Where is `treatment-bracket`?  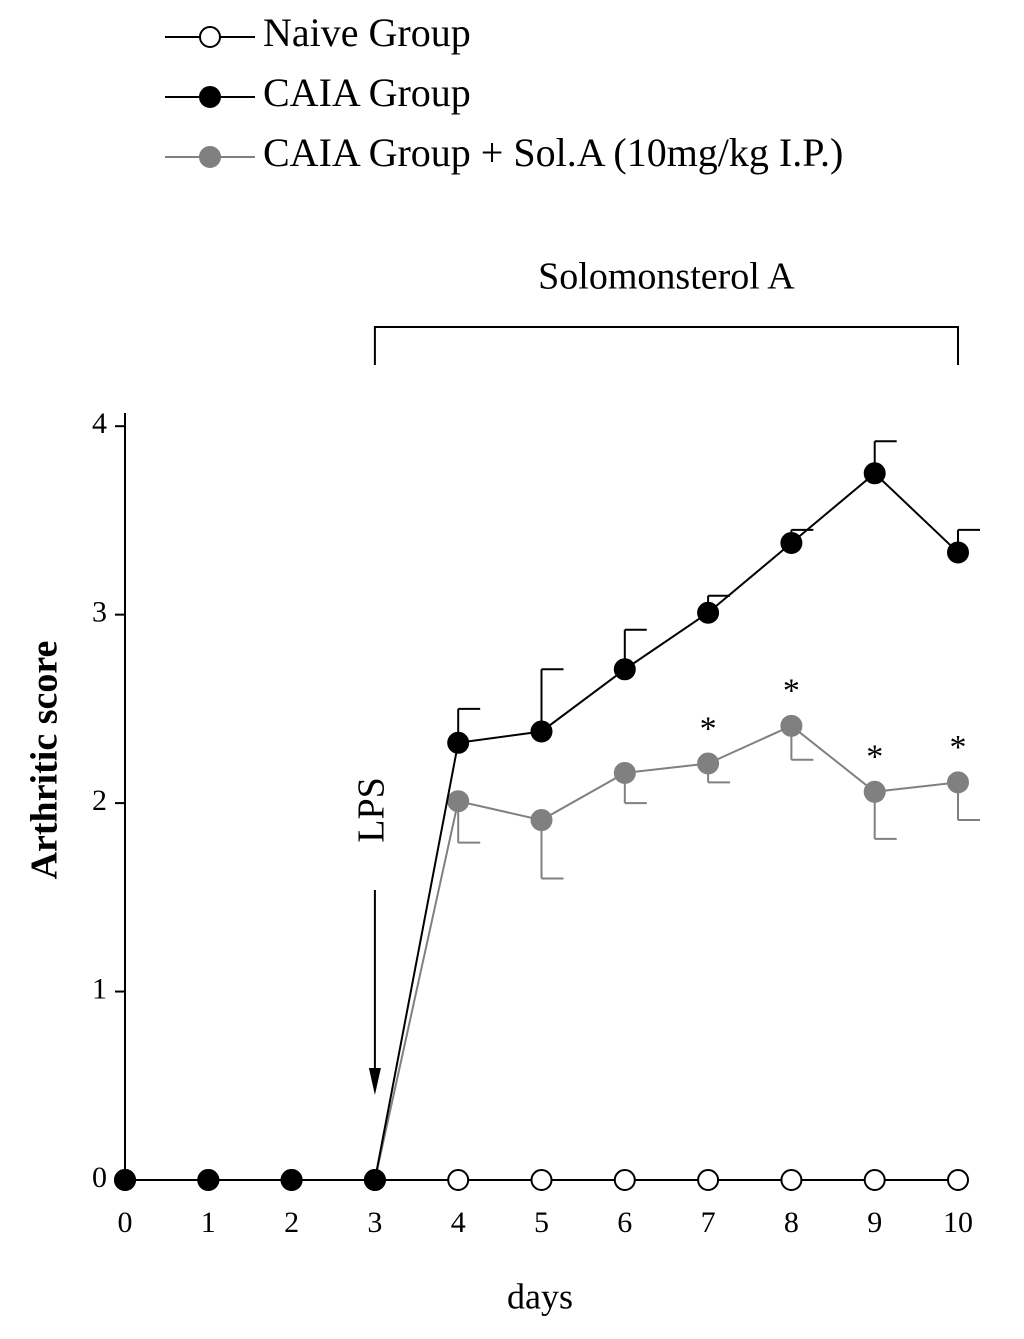
treatment-bracket is located at coordinates (666, 345).